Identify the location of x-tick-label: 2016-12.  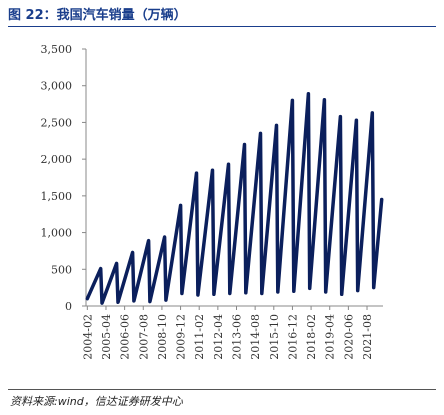
(292, 337).